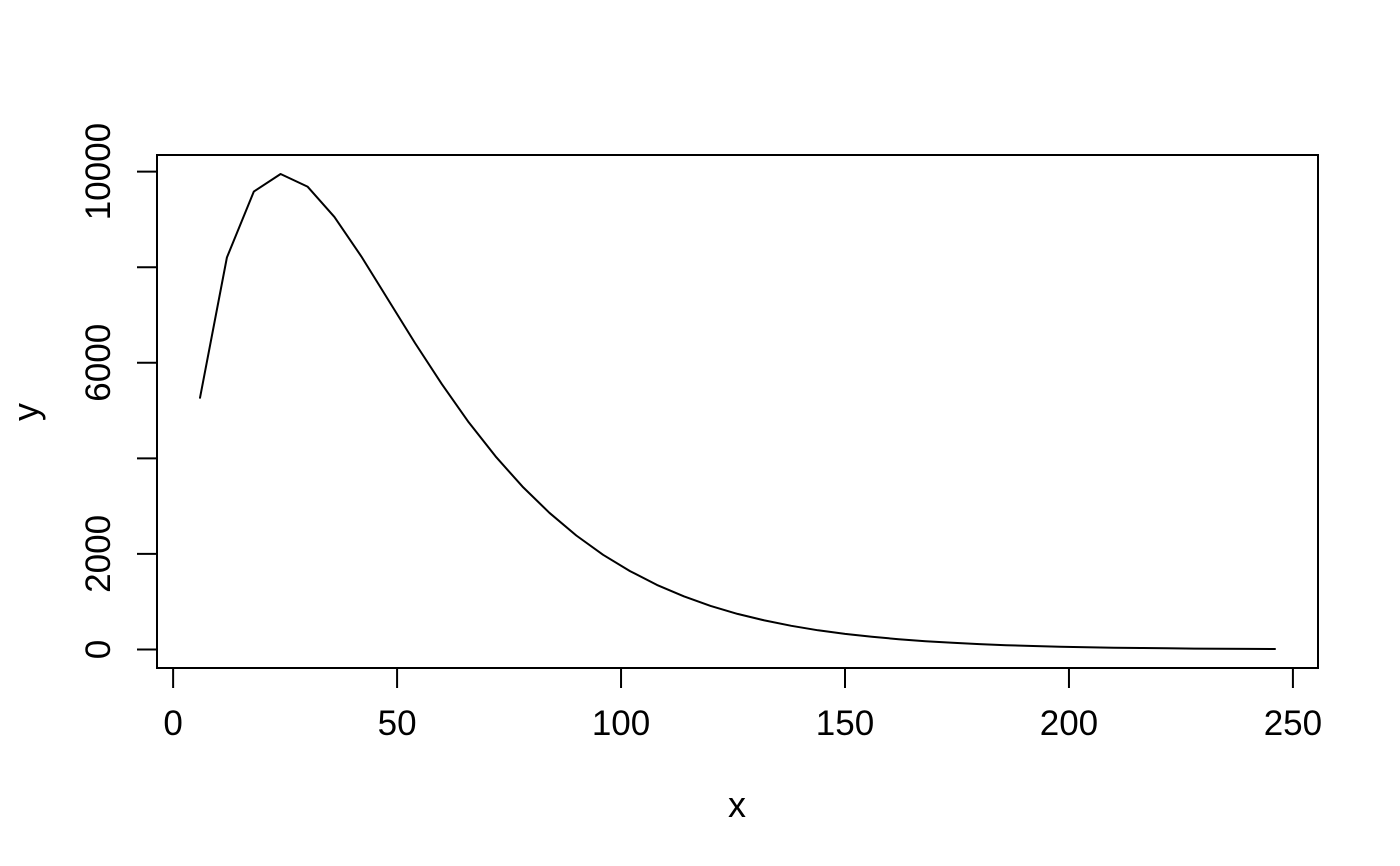 The image size is (1400, 866). Describe the element at coordinates (845, 723) in the screenshot. I see `x-axis-tick-label: 150` at that location.